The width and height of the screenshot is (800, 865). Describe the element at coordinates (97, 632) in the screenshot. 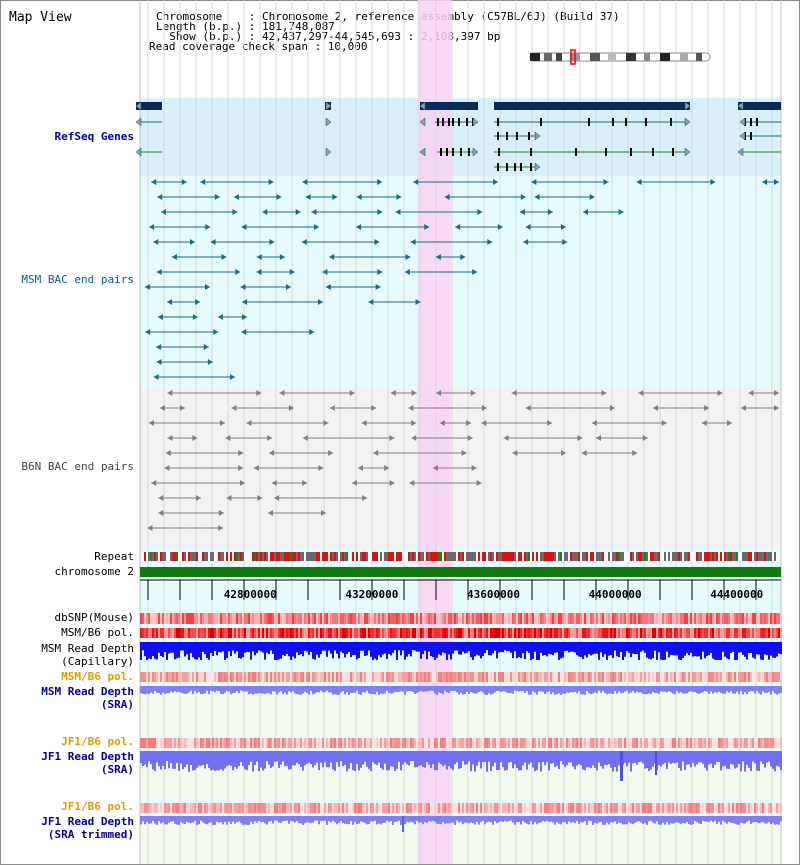

I see `msm-b6-pol-label-1: MSM/B6 pol.` at that location.